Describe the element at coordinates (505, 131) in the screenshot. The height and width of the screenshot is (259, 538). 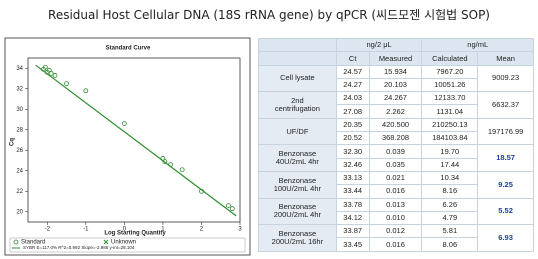
I see `table-cell: 197176.99` at that location.